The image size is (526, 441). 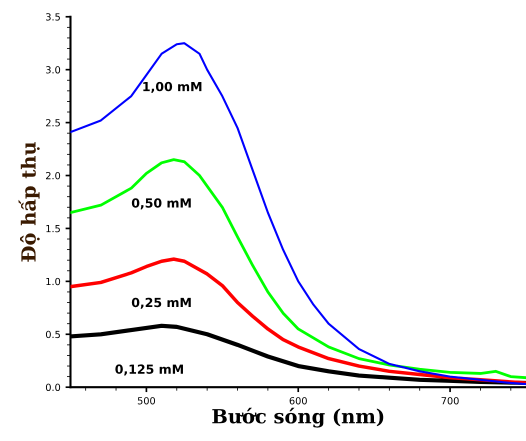 I want to click on series-label: 0,25 mM, so click(x=161, y=303).